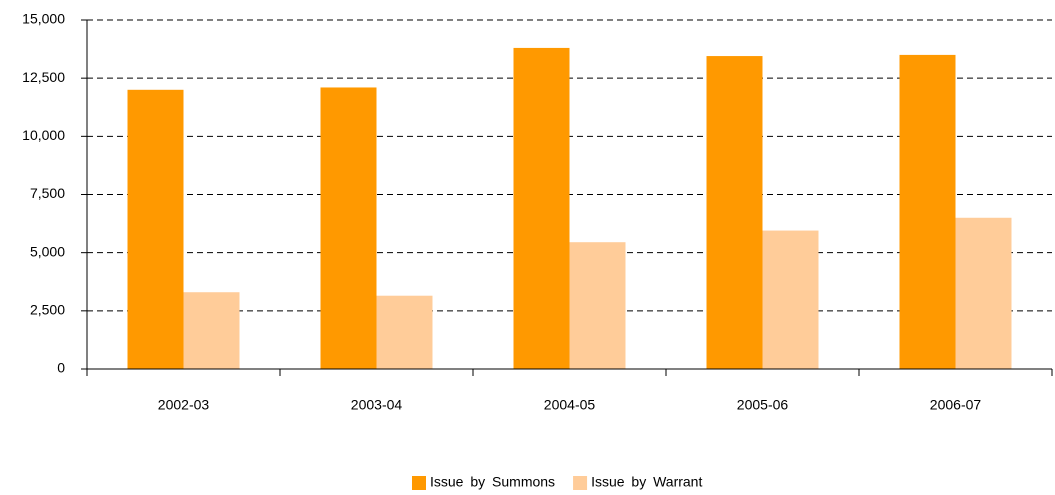 Image resolution: width=1055 pixels, height=495 pixels. What do you see at coordinates (646, 482) in the screenshot?
I see `legend-label: Issue by Warrant` at bounding box center [646, 482].